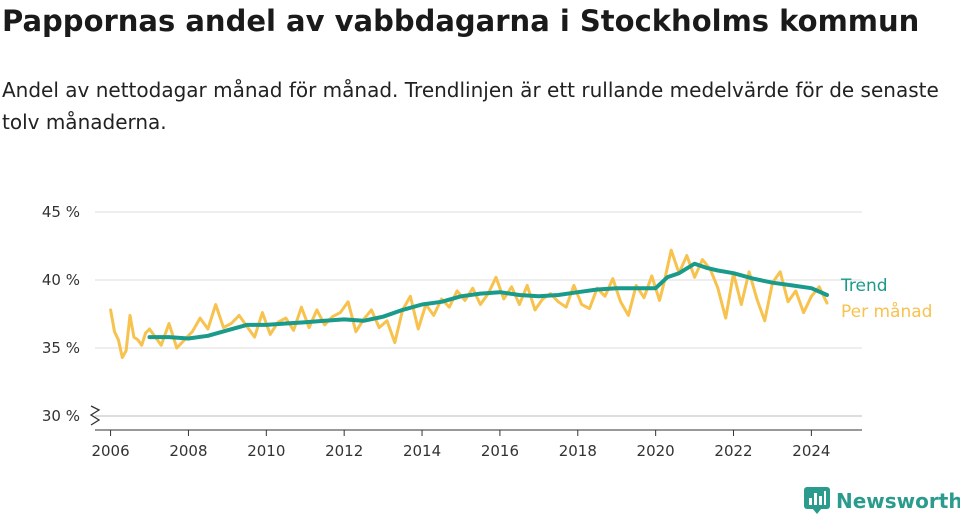 Image resolution: width=960 pixels, height=520 pixels. I want to click on x-tick-label: 2008, so click(188, 451).